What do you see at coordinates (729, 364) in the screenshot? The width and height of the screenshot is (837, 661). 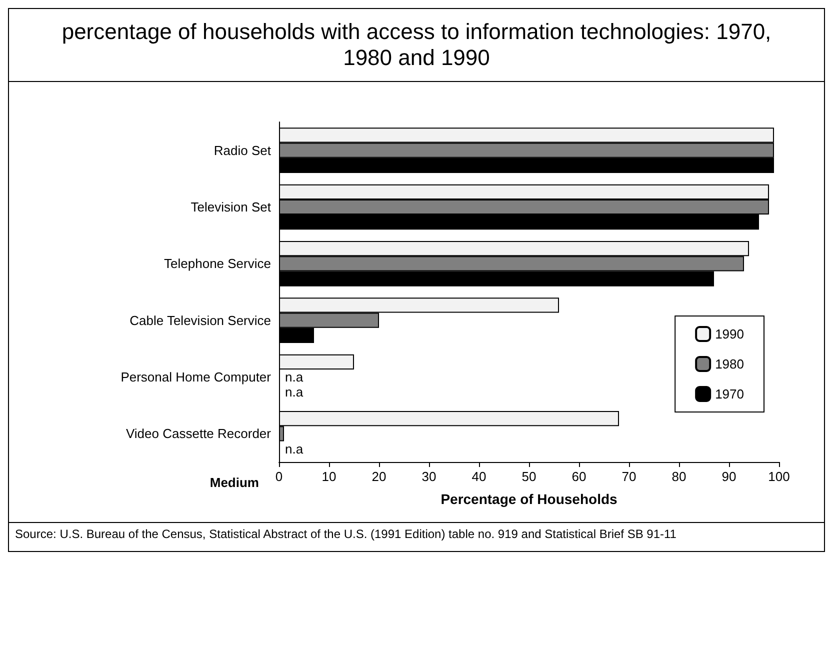 I see `legend-label: 1980` at bounding box center [729, 364].